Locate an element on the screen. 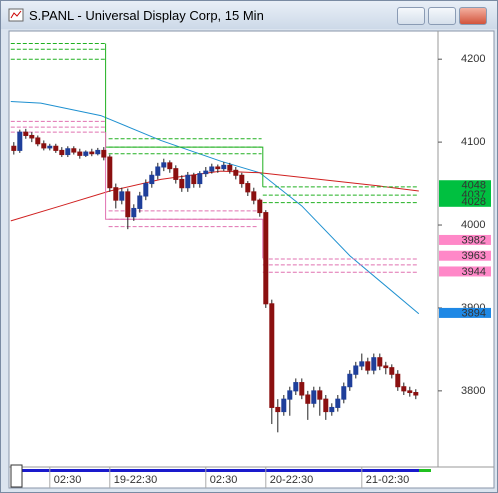 This screenshot has width=498, height=493. x-tick-label: 21-02:30 is located at coordinates (387, 480).